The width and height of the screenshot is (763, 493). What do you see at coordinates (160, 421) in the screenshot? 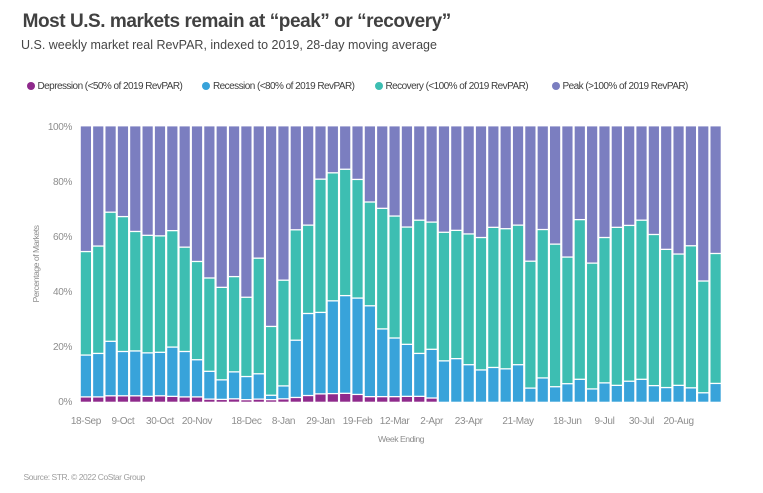
I see `svg-text: 30-Oct` at bounding box center [160, 421].